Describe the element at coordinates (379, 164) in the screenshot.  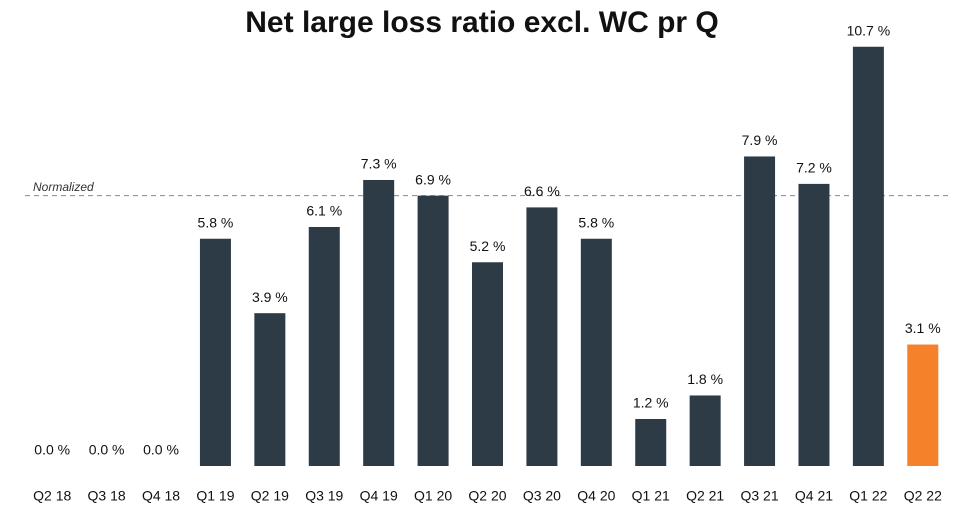
I see `value-label: 7.3 %` at that location.